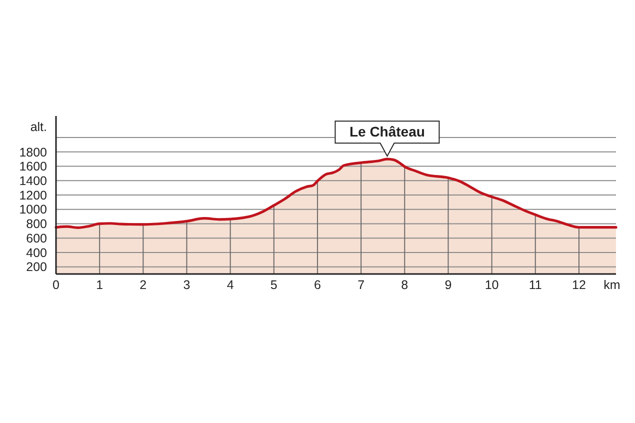 This screenshot has width=635, height=423. Describe the element at coordinates (33, 195) in the screenshot. I see `y-tick-label: 1200` at that location.